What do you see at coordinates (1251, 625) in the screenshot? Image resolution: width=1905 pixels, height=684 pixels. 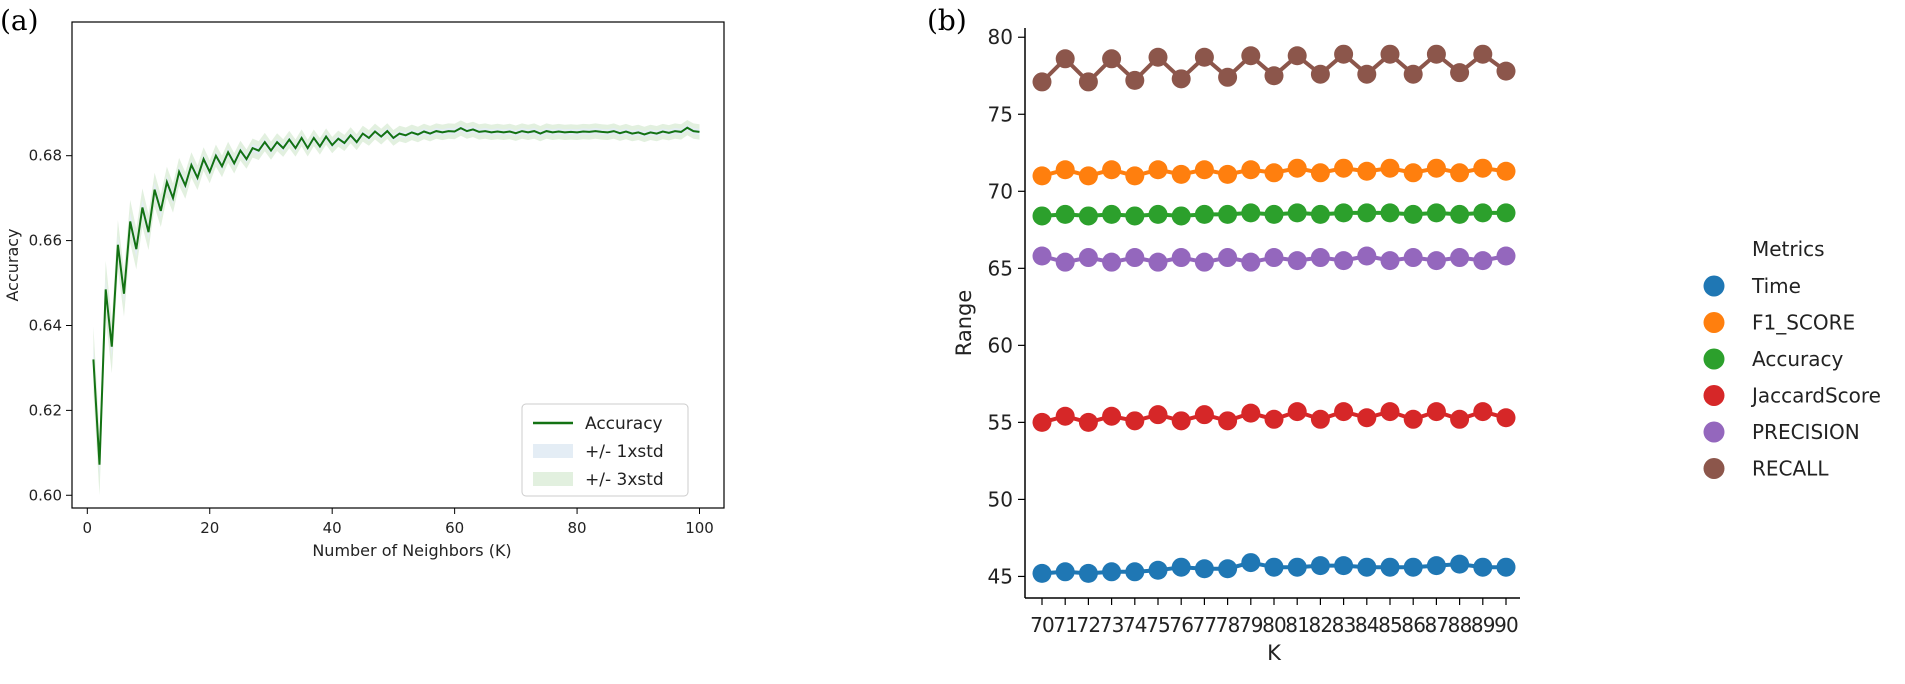 I see `x-tick-label-b: 79` at bounding box center [1251, 625].